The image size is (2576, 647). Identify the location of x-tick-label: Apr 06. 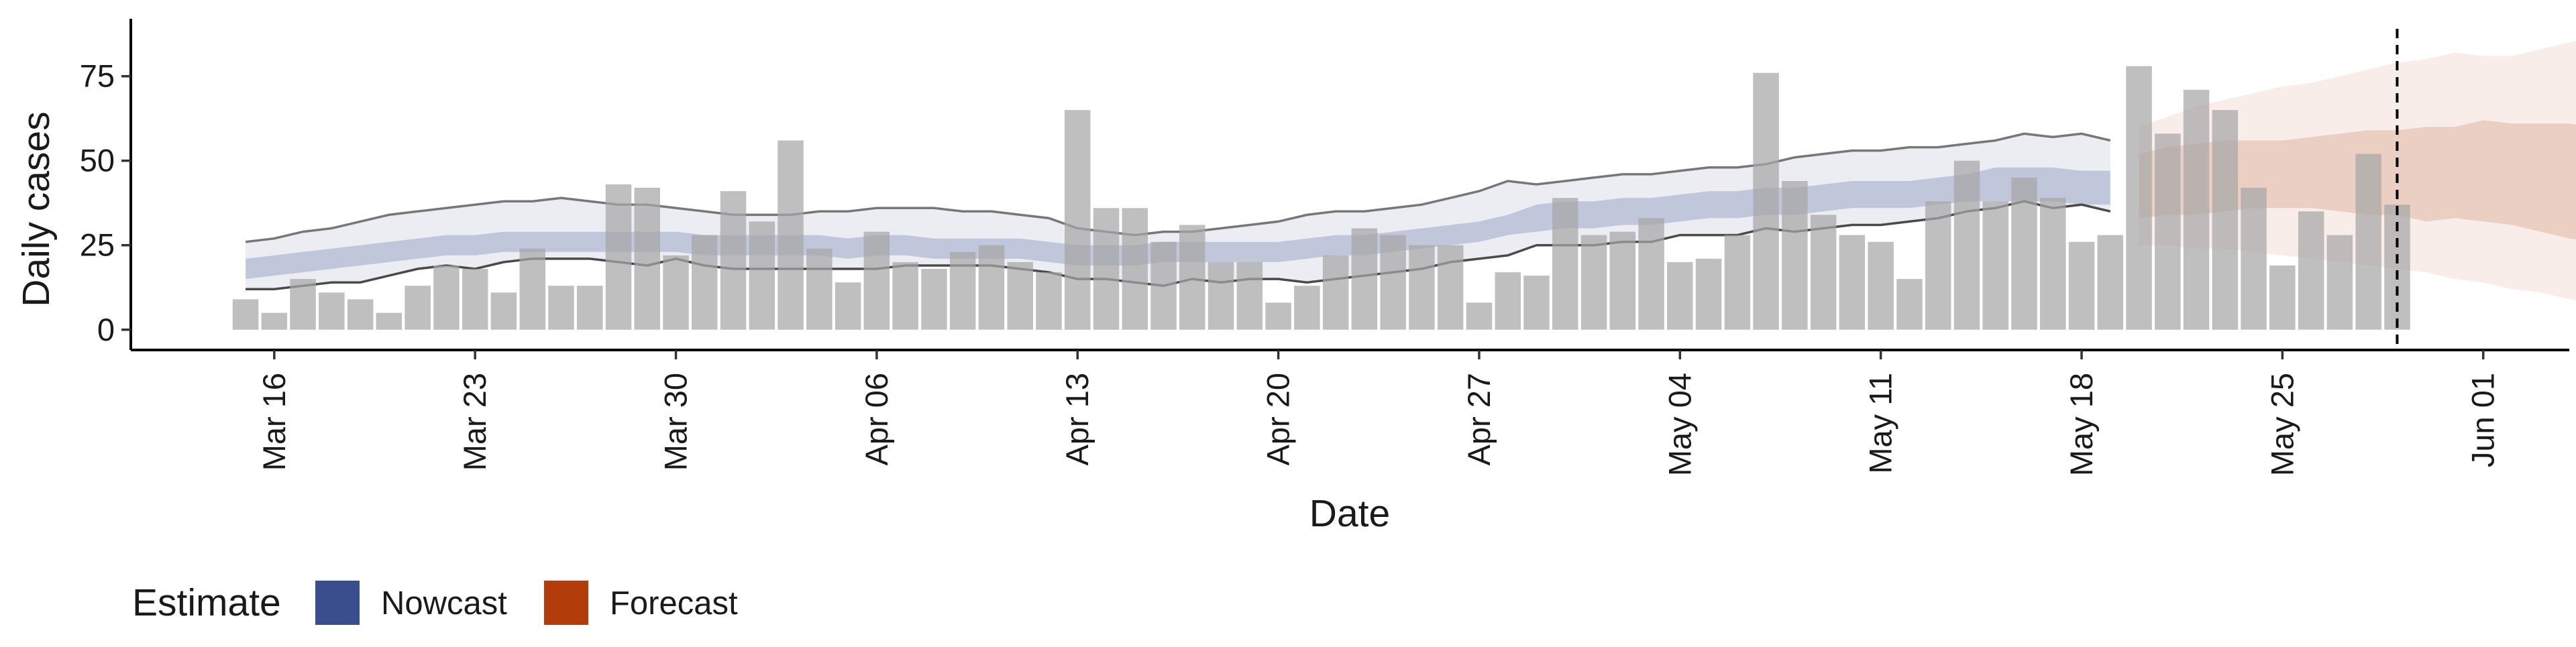
(876, 419).